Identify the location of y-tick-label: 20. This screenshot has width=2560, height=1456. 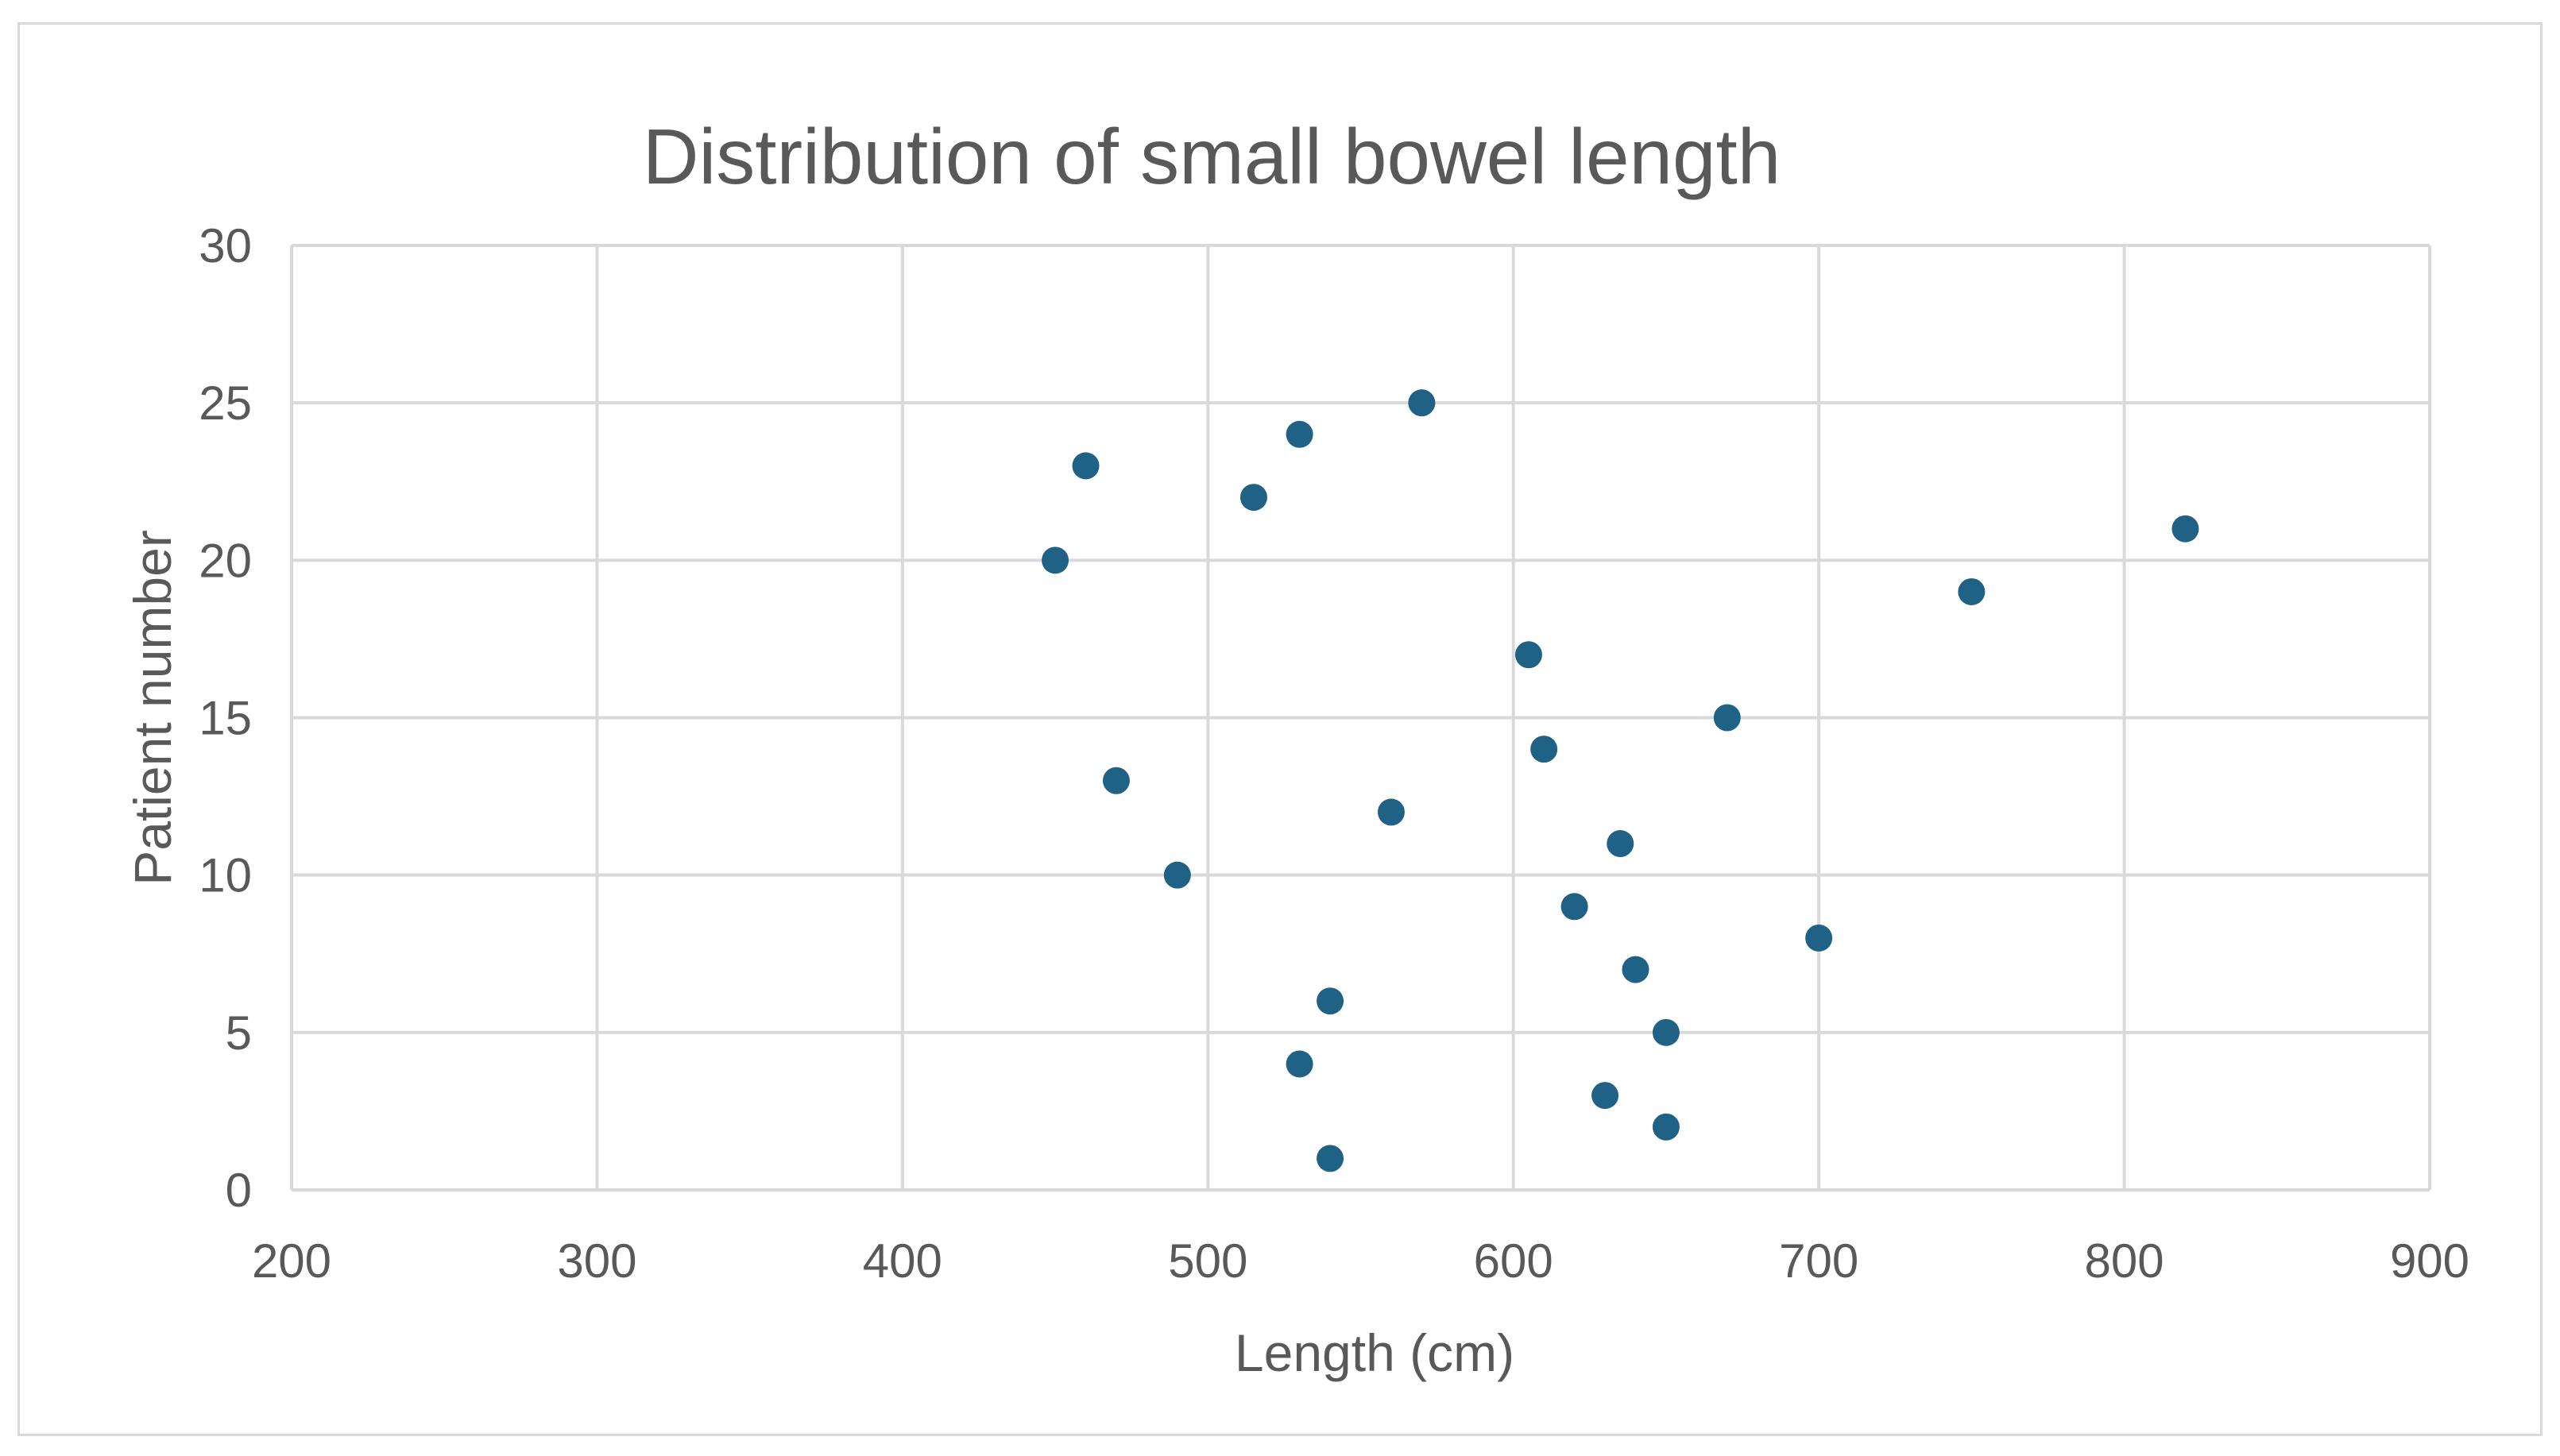
(225, 560).